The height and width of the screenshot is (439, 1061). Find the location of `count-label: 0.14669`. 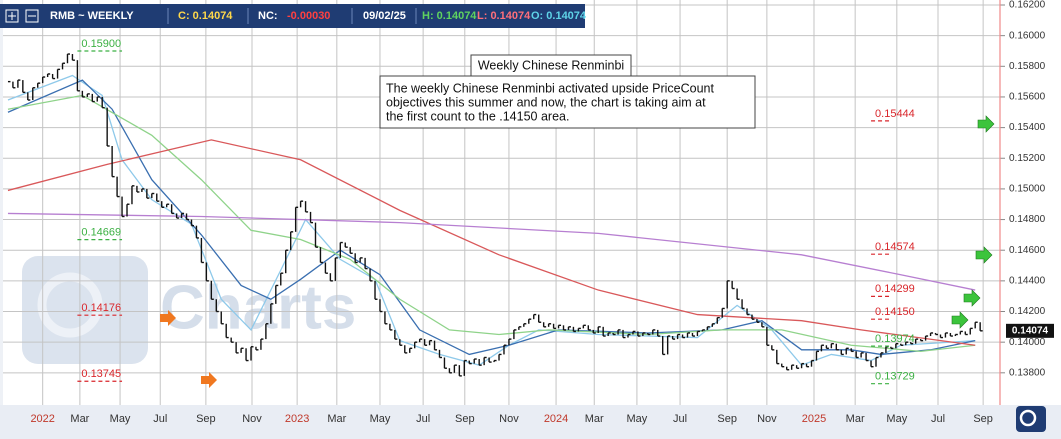

count-label: 0.14669 is located at coordinates (101, 233).